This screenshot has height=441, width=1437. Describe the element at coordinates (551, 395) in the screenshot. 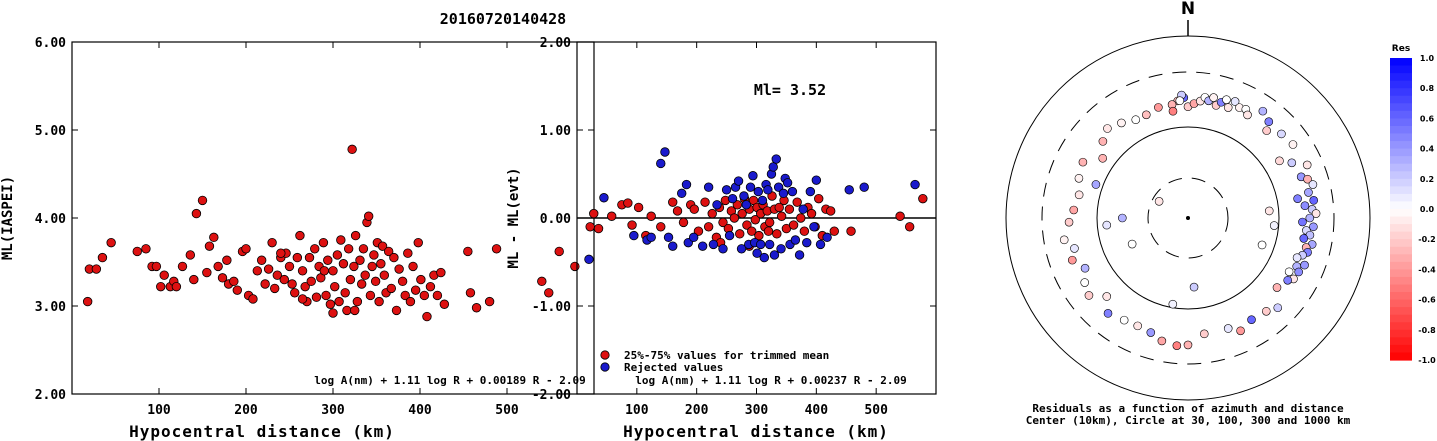

I see `y-tick-label: -2.00` at that location.